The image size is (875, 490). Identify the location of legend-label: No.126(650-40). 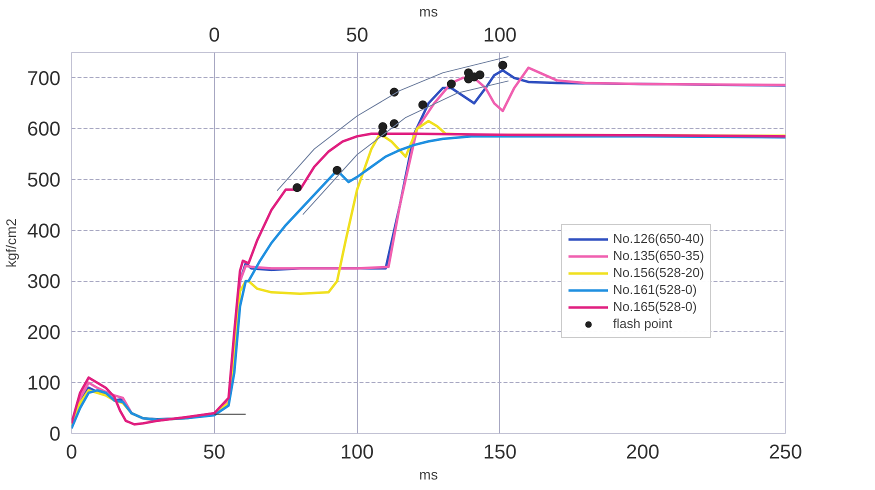
(658, 238).